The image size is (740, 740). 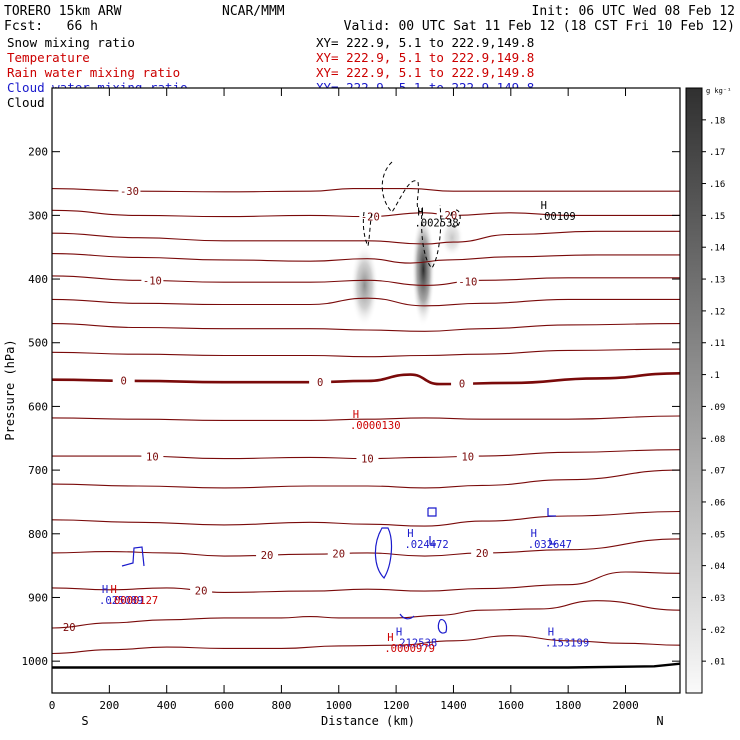 I want to click on cloud-ice-blob, so click(x=364, y=285).